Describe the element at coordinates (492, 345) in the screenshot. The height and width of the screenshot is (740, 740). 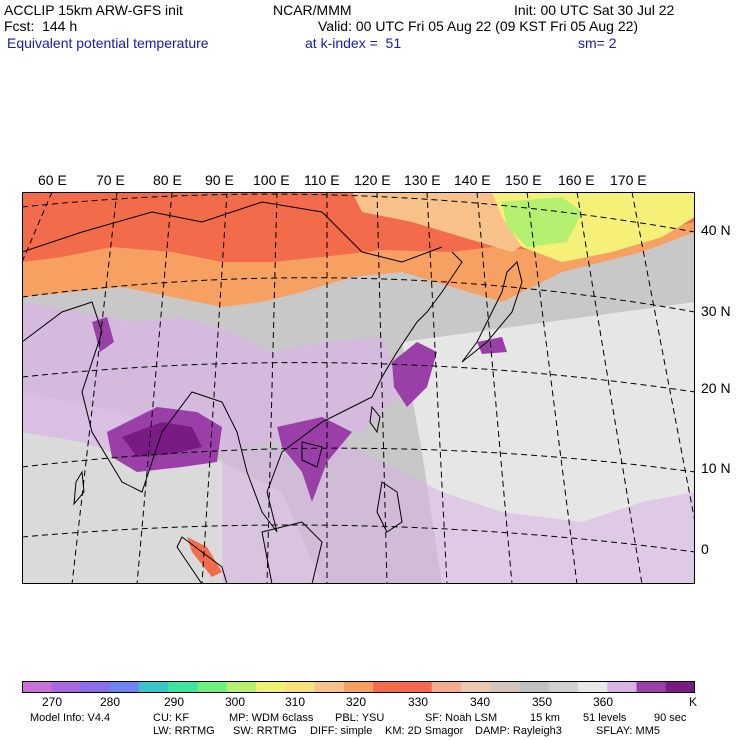
I see `purple-core-ocean` at that location.